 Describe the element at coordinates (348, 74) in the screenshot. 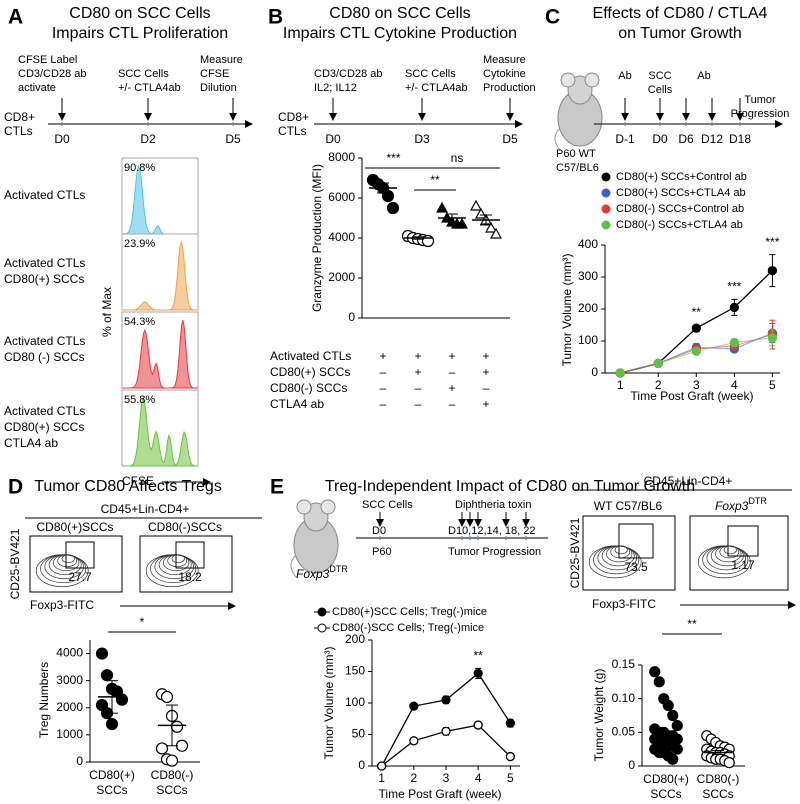

I see `event-label: CD3/CD28 ab` at that location.